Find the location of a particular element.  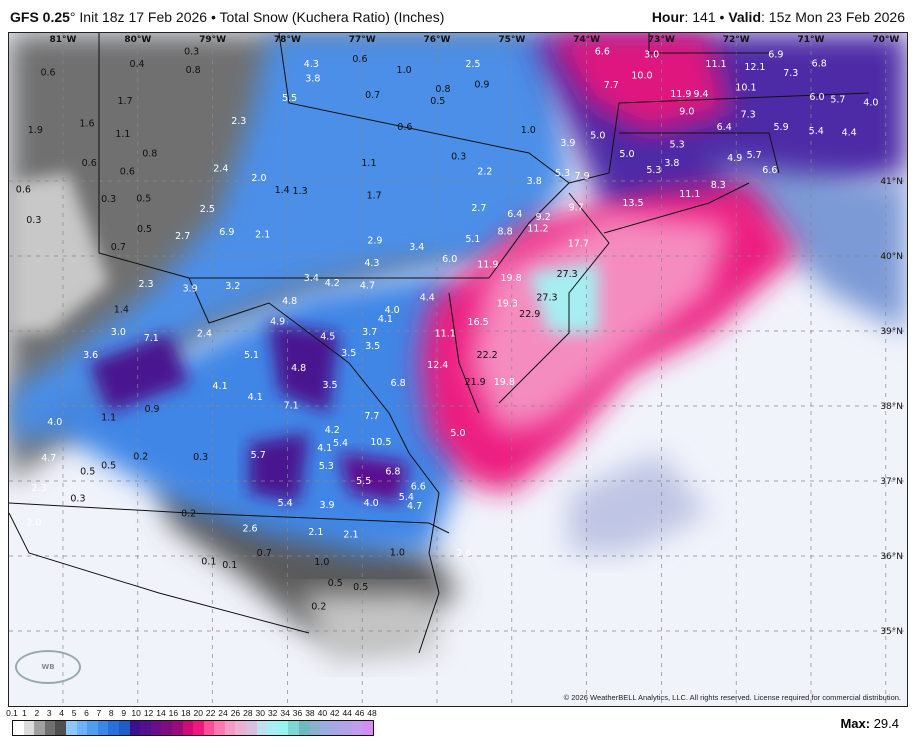

snow-amount-label: 1.7 is located at coordinates (125, 101).